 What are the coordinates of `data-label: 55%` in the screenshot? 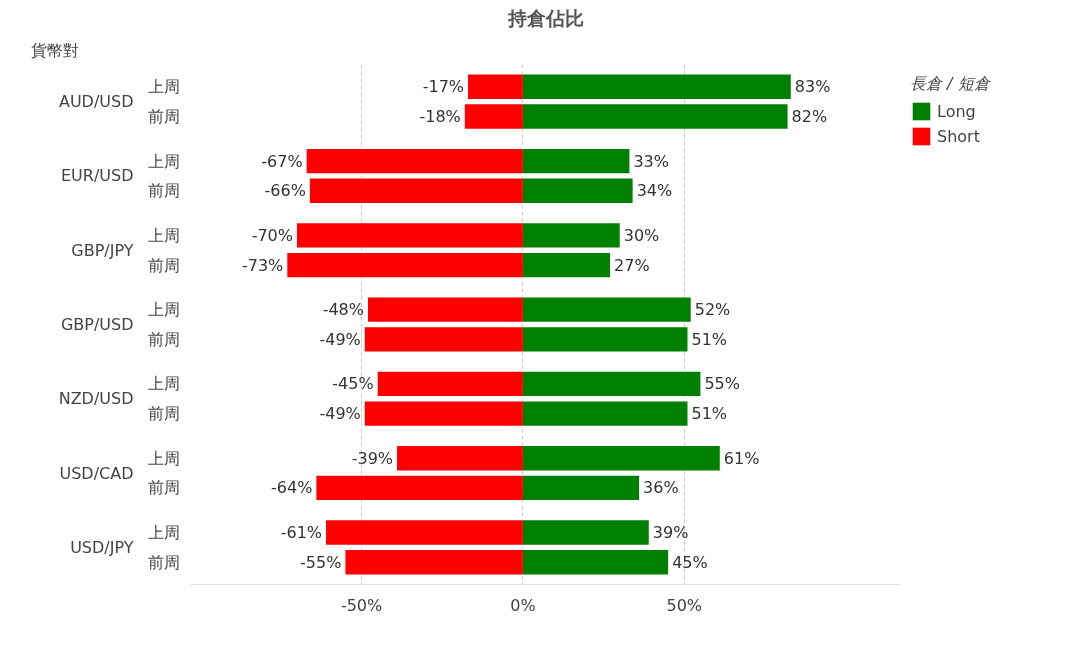 It's located at (722, 384).